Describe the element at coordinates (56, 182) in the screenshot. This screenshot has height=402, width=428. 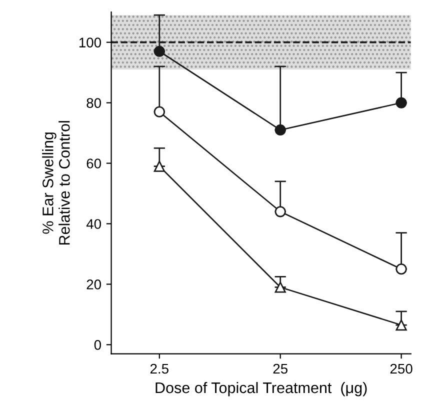
I see `y-axis-title: % Ear Swelling Relative to Control` at that location.